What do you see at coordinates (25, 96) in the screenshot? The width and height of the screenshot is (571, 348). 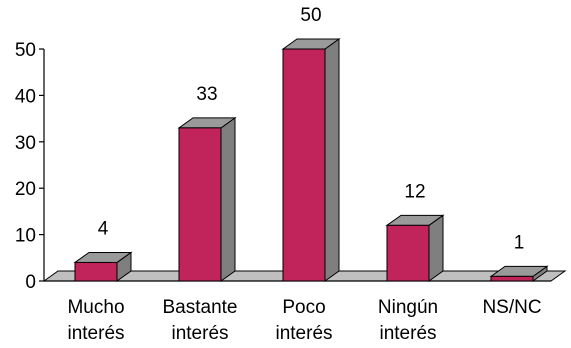 I see `y-tick-label: 40` at bounding box center [25, 96].